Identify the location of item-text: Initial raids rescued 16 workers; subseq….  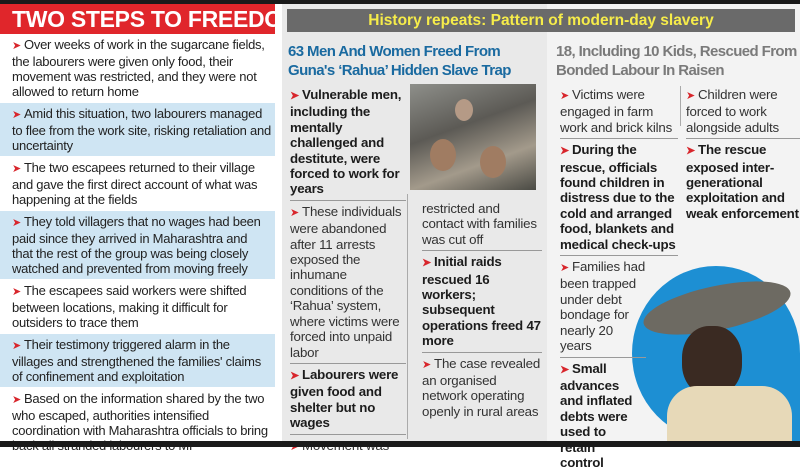
(481, 301).